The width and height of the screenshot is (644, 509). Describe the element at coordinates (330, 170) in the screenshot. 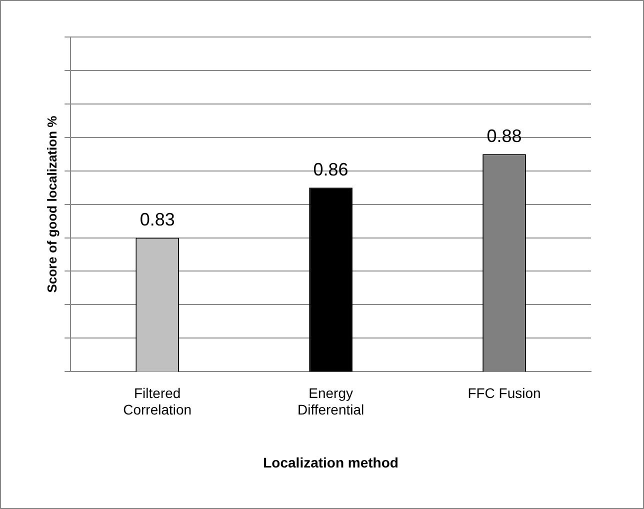

I see `data-label: 0.86` at that location.